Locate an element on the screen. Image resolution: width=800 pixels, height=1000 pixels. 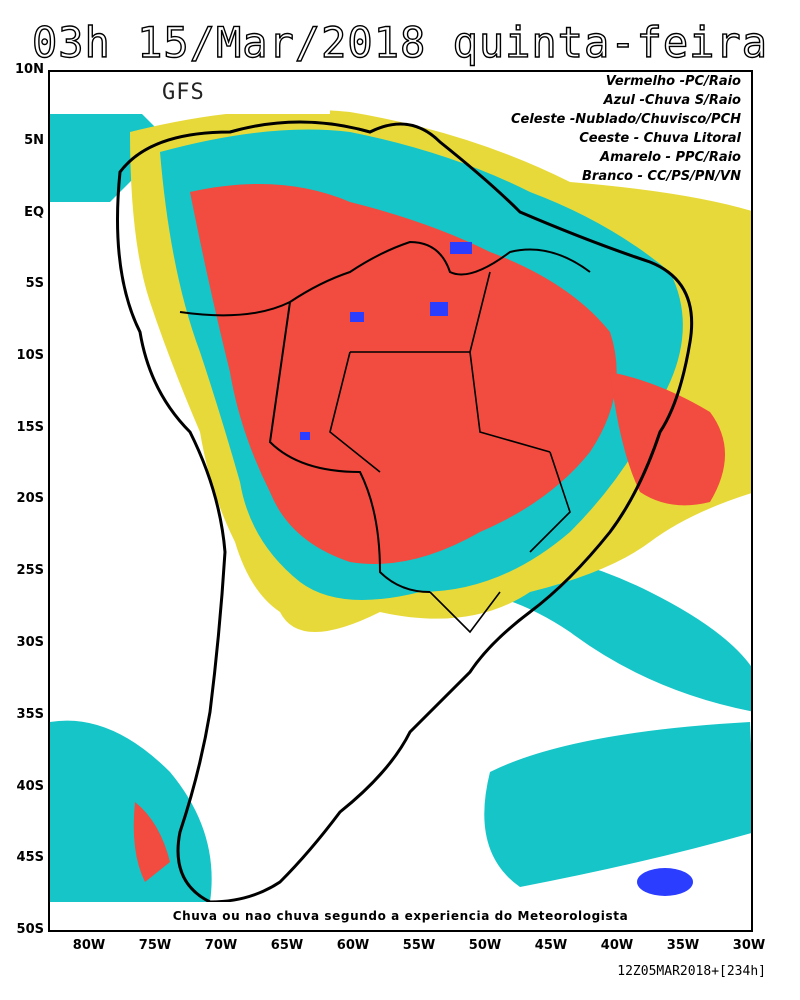
lon-label: 80W is located at coordinates (89, 945).